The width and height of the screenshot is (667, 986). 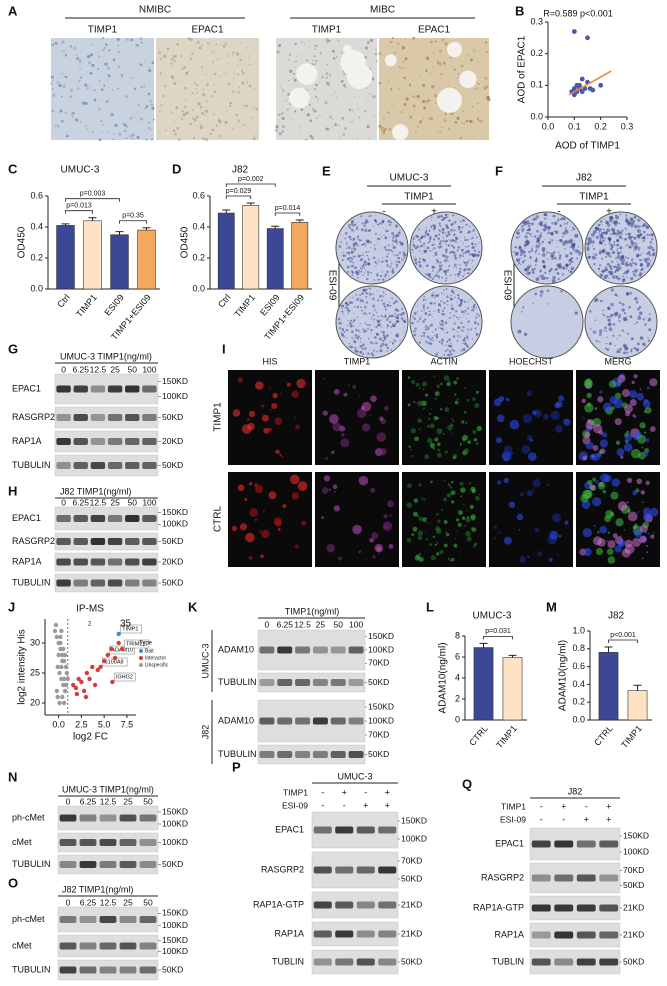 What do you see at coordinates (90, 609) in the screenshot?
I see `chart-title: IP-MS` at bounding box center [90, 609].